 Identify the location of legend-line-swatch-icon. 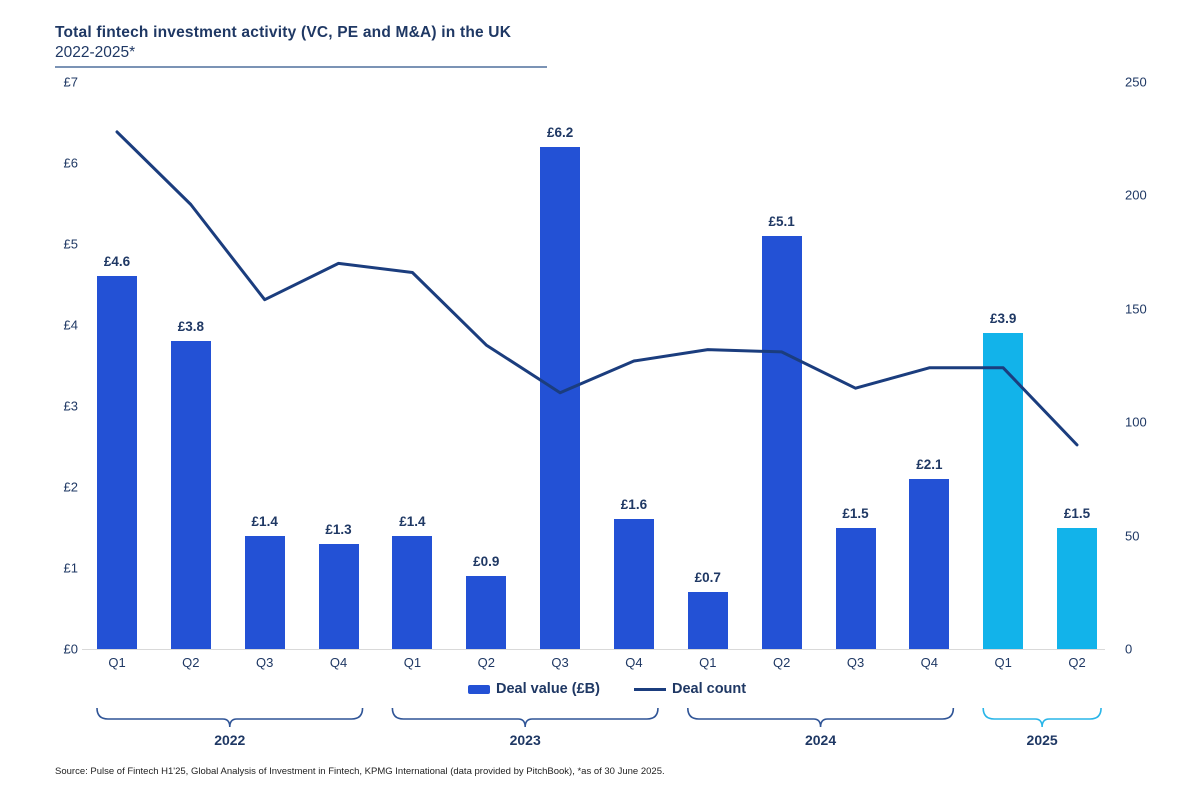
(649, 689).